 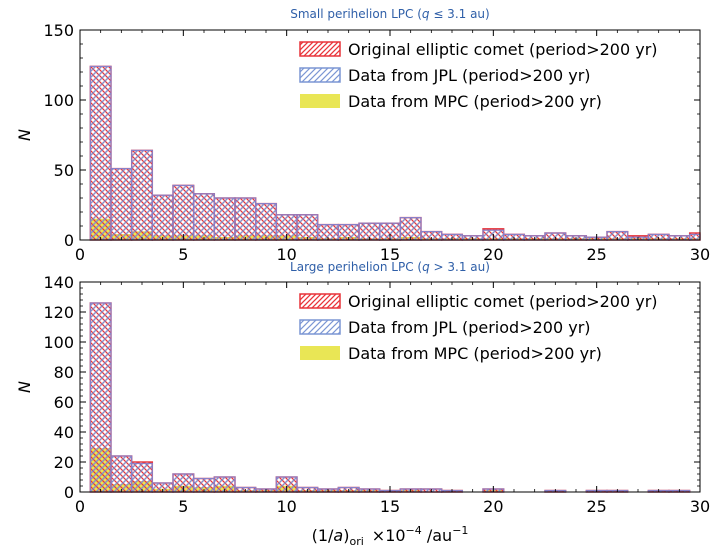 I want to click on y-tick-label: 140, so click(x=58, y=282).